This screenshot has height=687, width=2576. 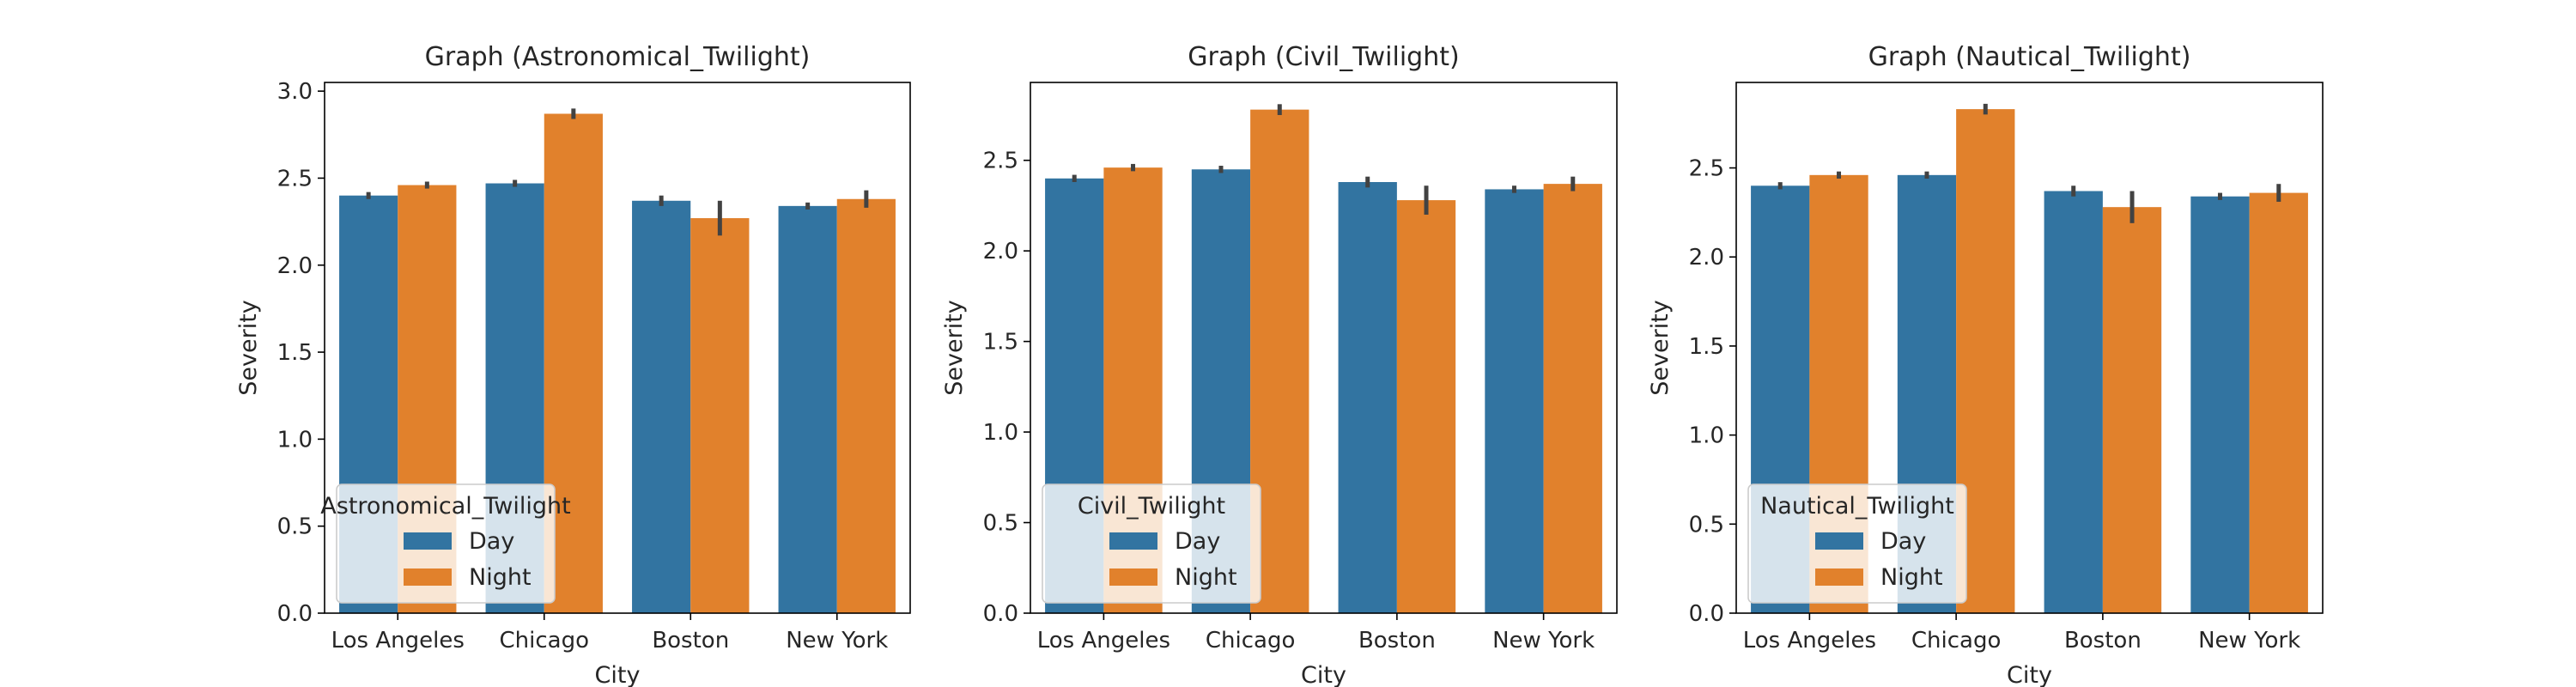 What do you see at coordinates (2029, 57) in the screenshot?
I see `chart-title: Graph (Nautical_Twilight)` at bounding box center [2029, 57].